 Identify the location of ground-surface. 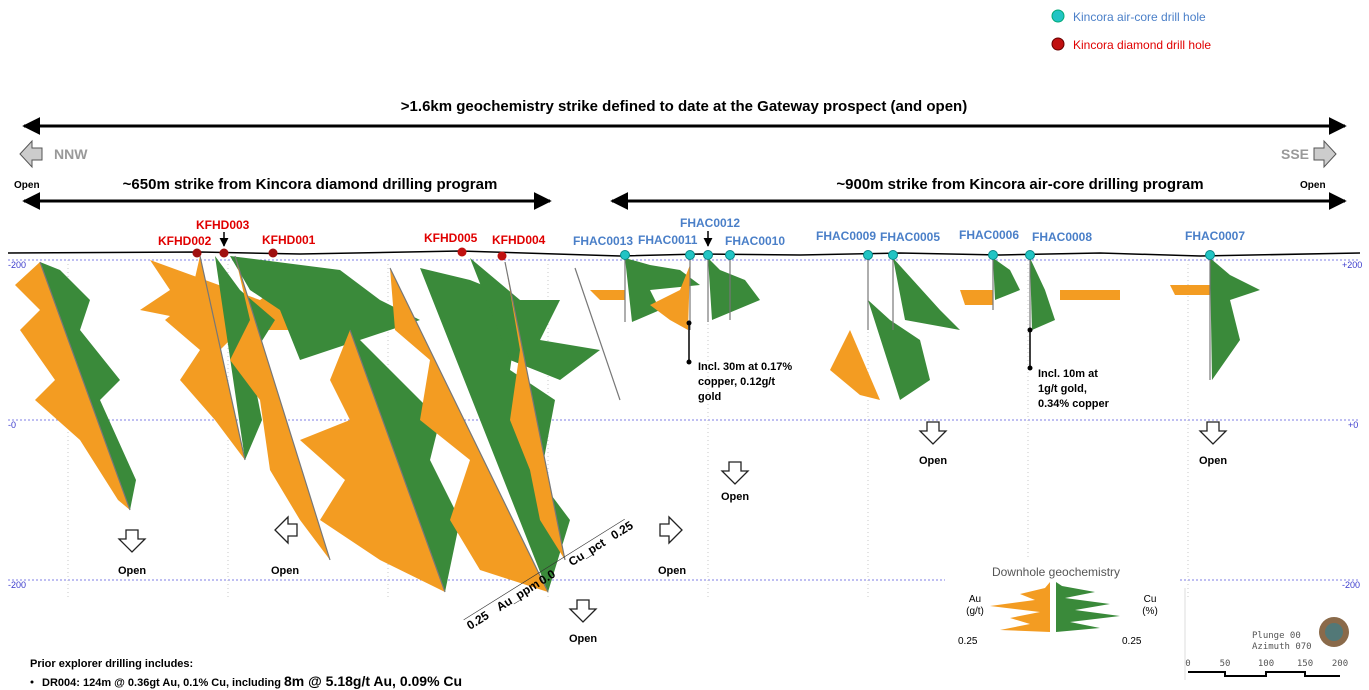
(684, 253).